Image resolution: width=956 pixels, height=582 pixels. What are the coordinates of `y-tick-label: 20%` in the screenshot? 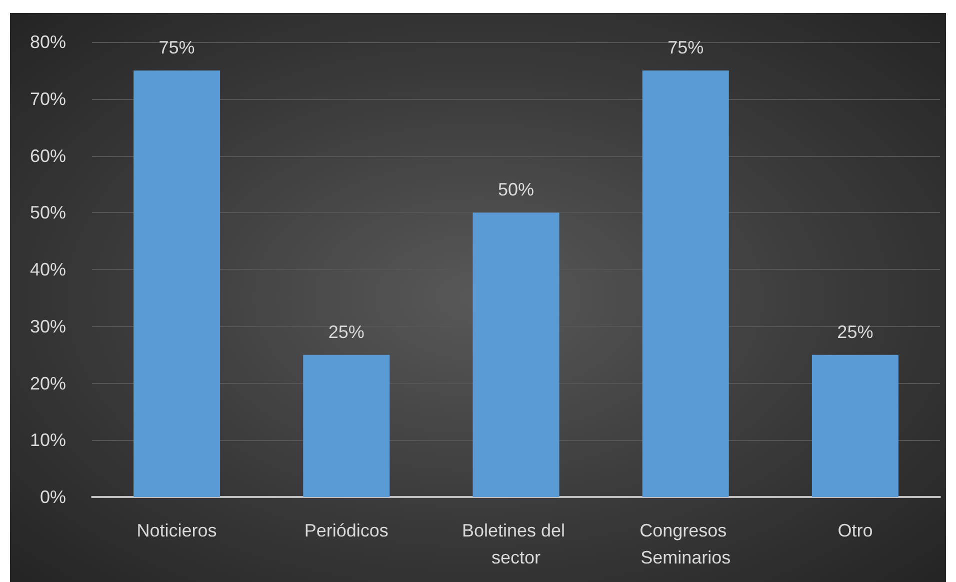 It's located at (48, 383).